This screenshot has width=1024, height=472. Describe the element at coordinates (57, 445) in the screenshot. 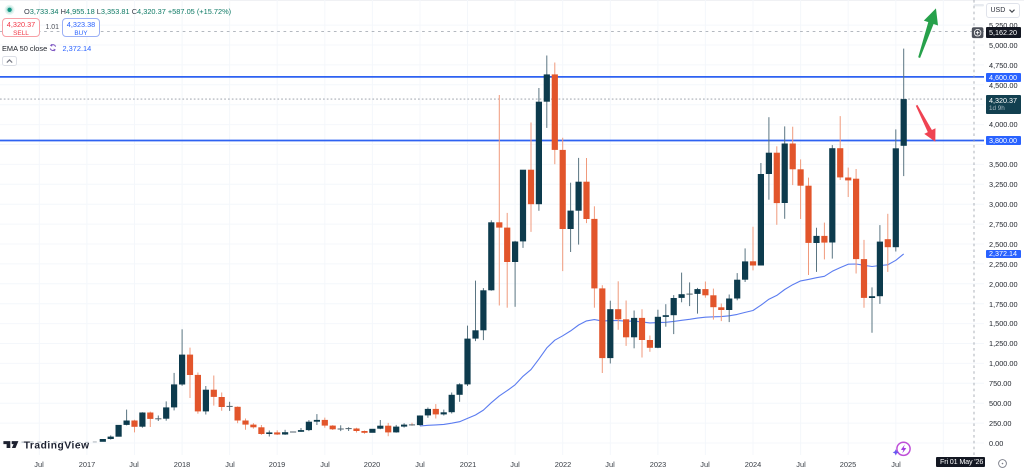

I see `svg-text: TradingView` at that location.